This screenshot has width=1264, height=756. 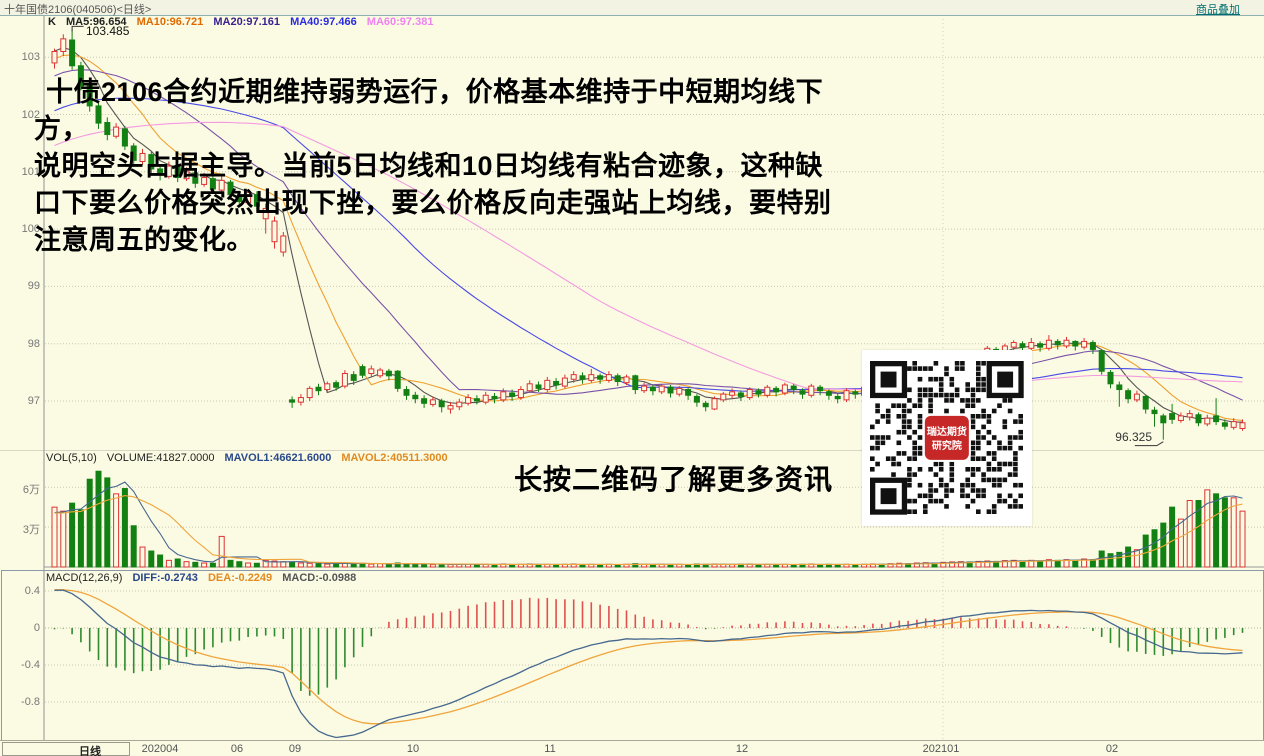 What do you see at coordinates (144, 240) in the screenshot?
I see `annotation-line: 注意周五的变化。` at bounding box center [144, 240].